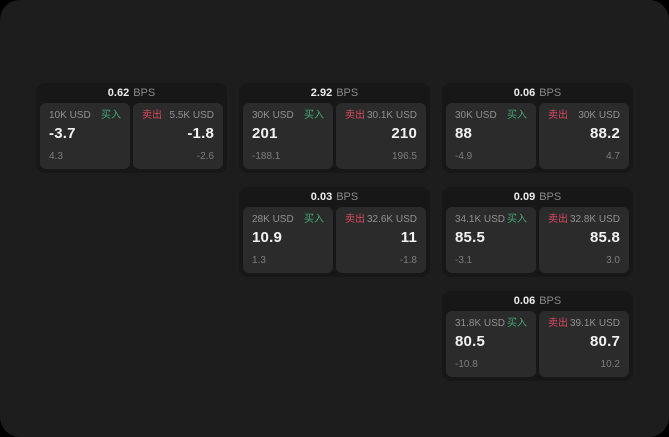 This screenshot has width=669, height=437. I want to click on panel-header: 卖出 30K USD, so click(584, 116).